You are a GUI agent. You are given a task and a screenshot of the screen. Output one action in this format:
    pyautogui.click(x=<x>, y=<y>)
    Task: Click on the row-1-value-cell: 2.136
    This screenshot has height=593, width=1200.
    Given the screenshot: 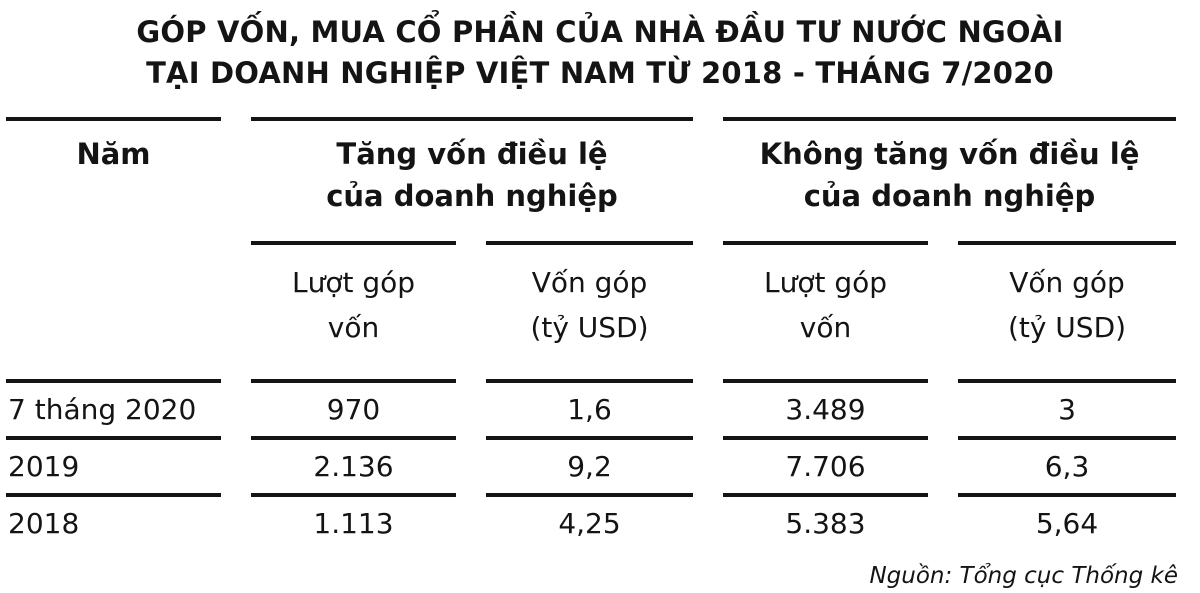 What is the action you would take?
    pyautogui.click(x=353, y=464)
    